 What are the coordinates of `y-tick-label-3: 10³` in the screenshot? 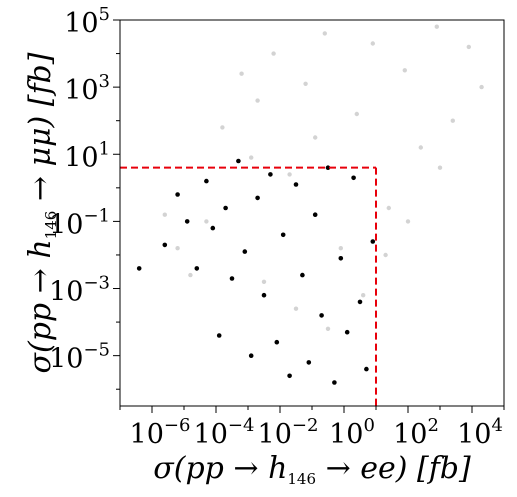 It's located at (87, 88).